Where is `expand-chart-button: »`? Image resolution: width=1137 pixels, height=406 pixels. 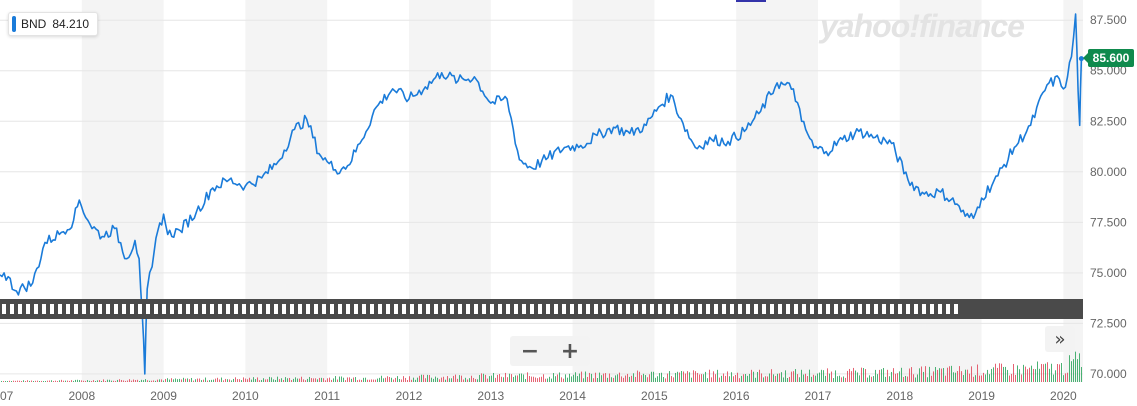 expand-chart-button: » is located at coordinates (1060, 339).